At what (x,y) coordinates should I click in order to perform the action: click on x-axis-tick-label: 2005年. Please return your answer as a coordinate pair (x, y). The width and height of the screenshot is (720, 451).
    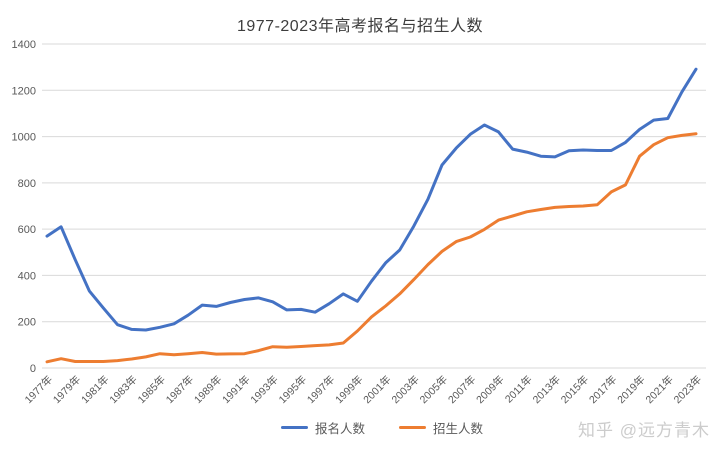
    Looking at the image, I should click on (433, 389).